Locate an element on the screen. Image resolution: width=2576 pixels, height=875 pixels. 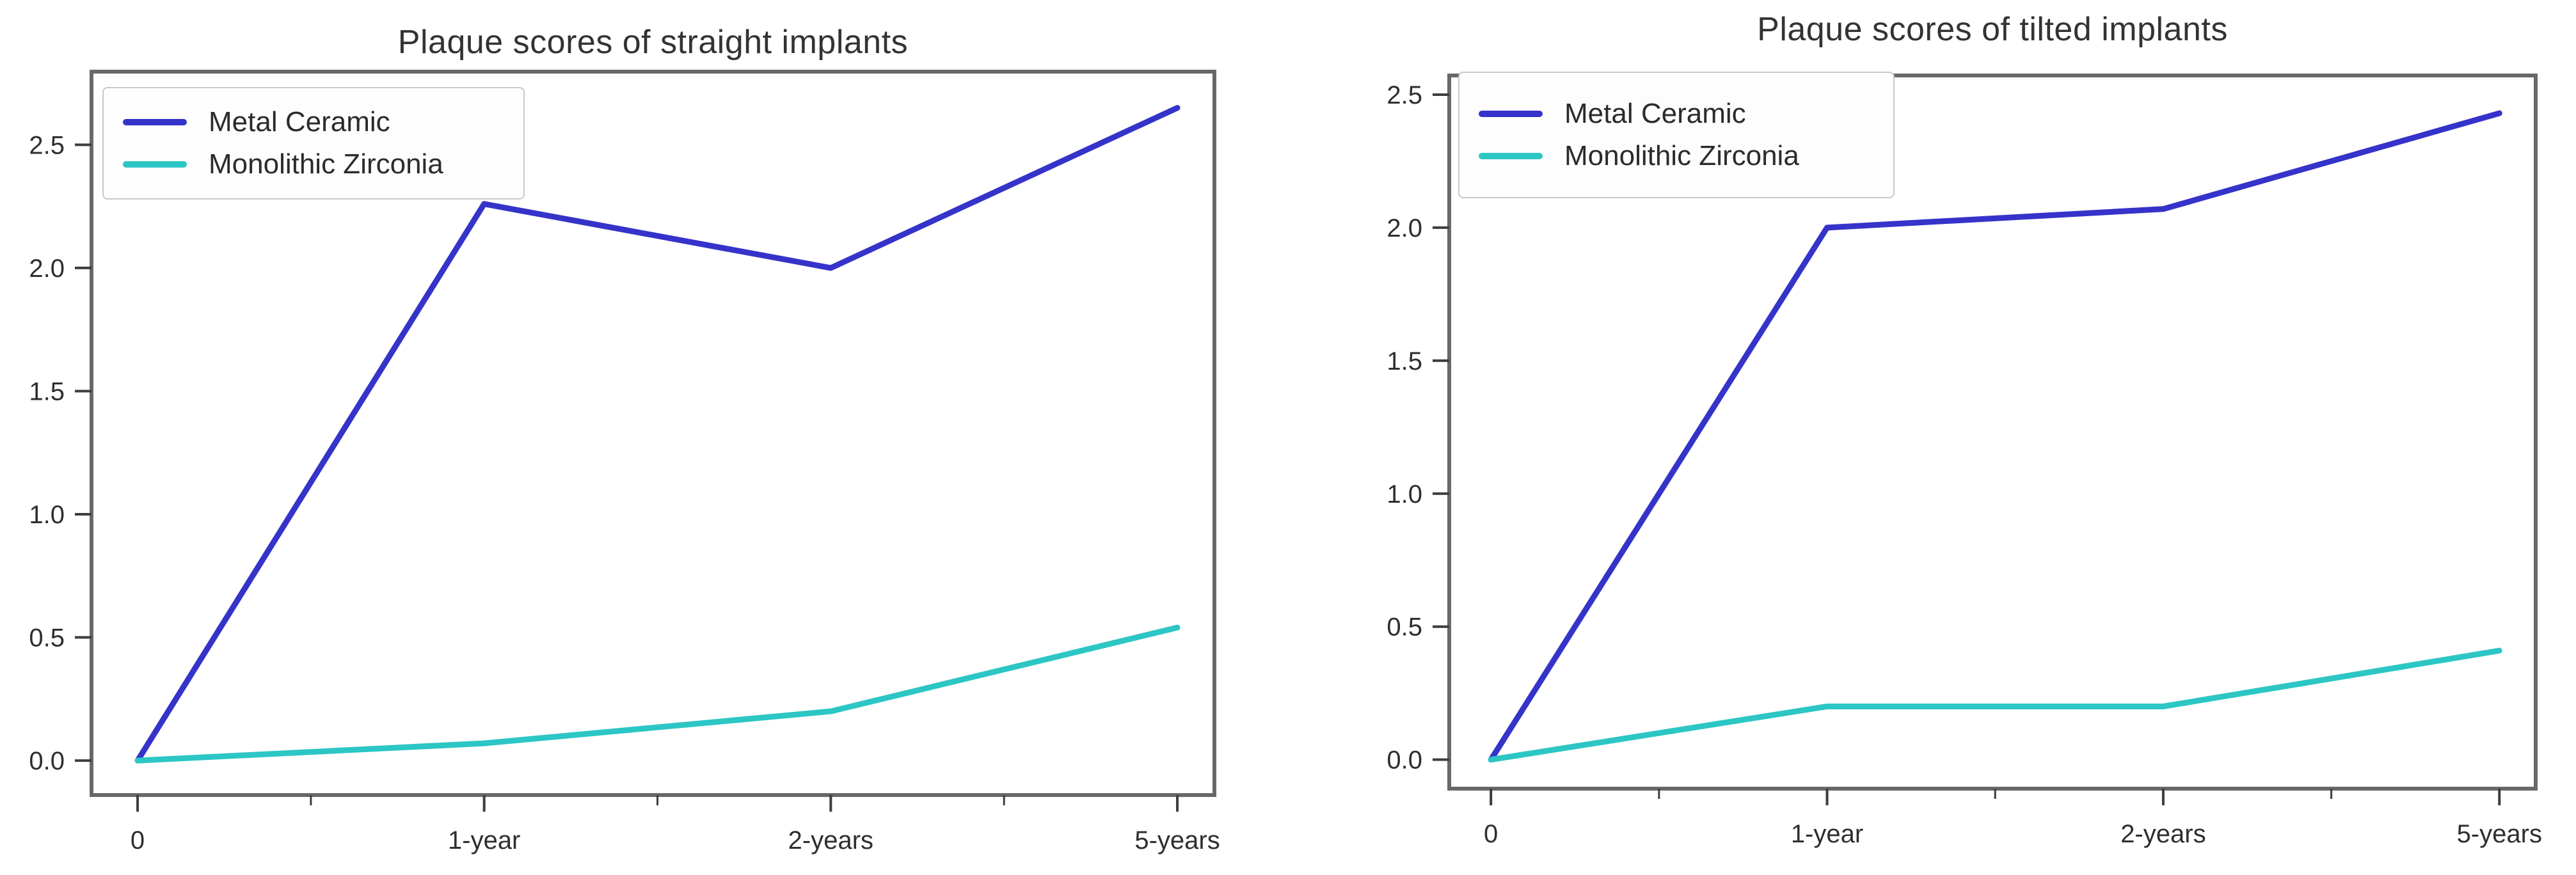
chart-title-straight: Plaque scores of straight implants is located at coordinates (653, 42).